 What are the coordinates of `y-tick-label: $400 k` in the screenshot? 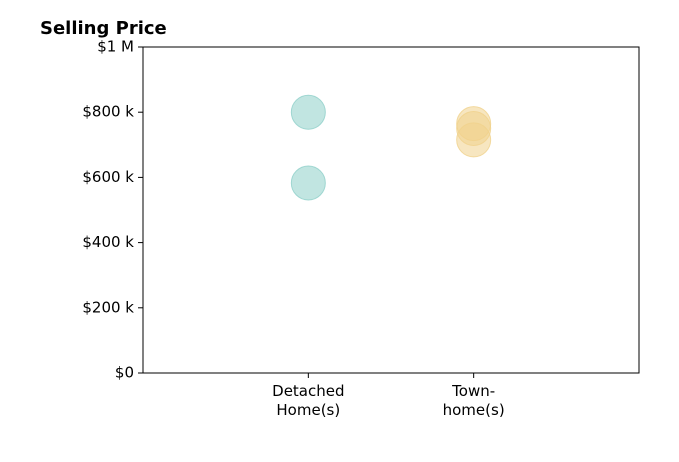 It's located at (108, 242).